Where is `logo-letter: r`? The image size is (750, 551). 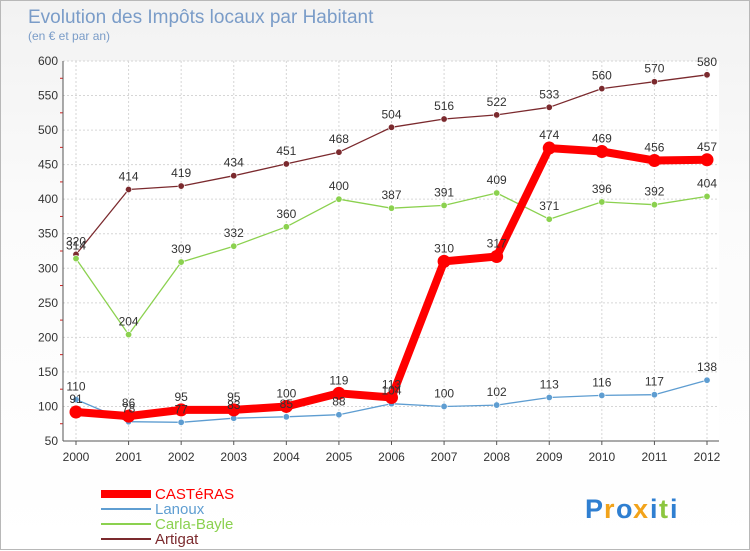 logo-letter: r is located at coordinates (609, 509).